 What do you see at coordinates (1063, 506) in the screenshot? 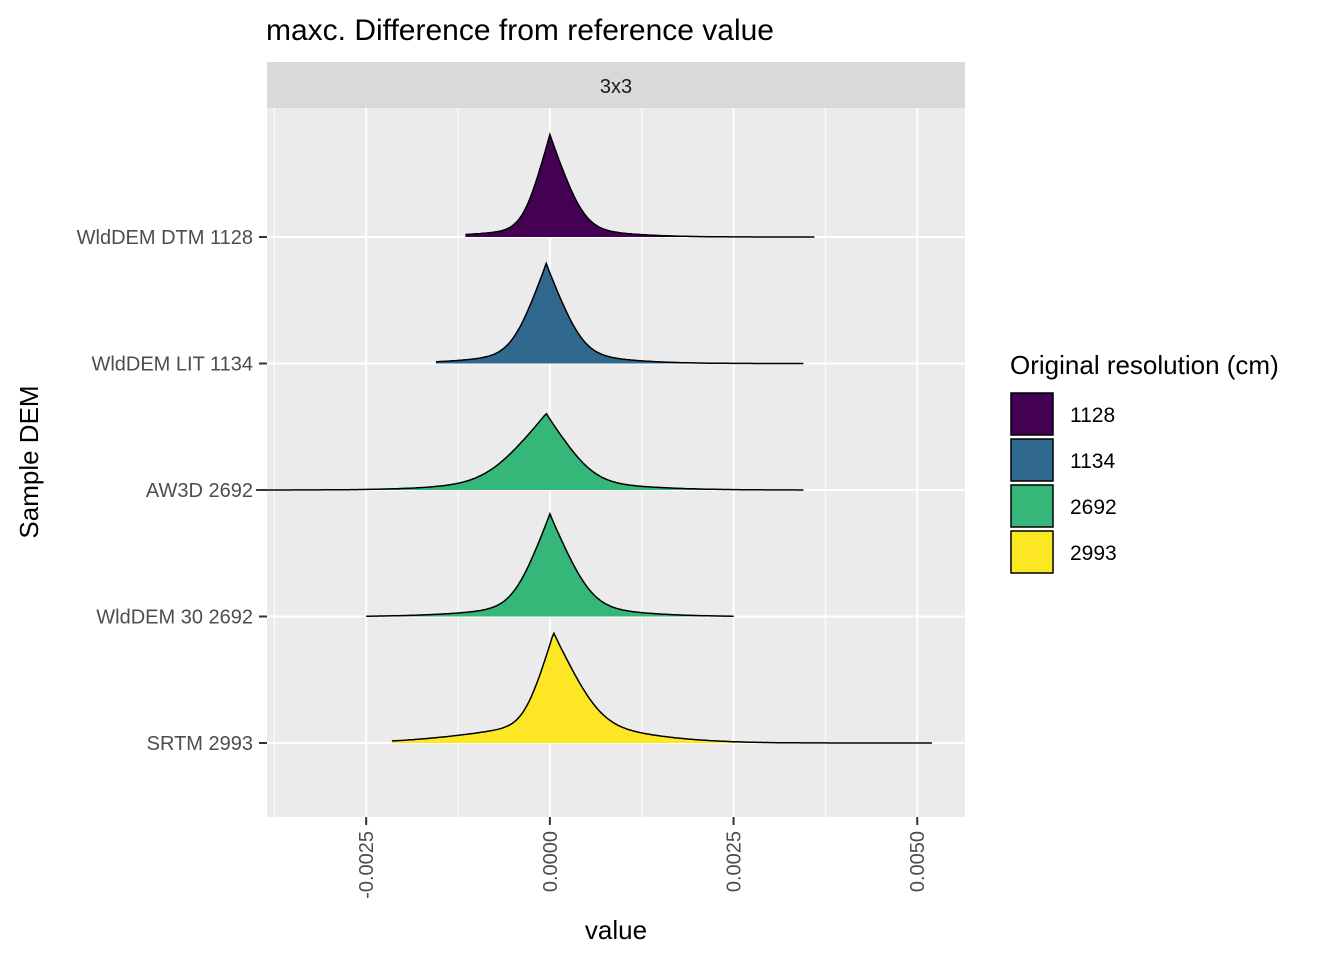
I see `legend-entry: 2692` at bounding box center [1063, 506].